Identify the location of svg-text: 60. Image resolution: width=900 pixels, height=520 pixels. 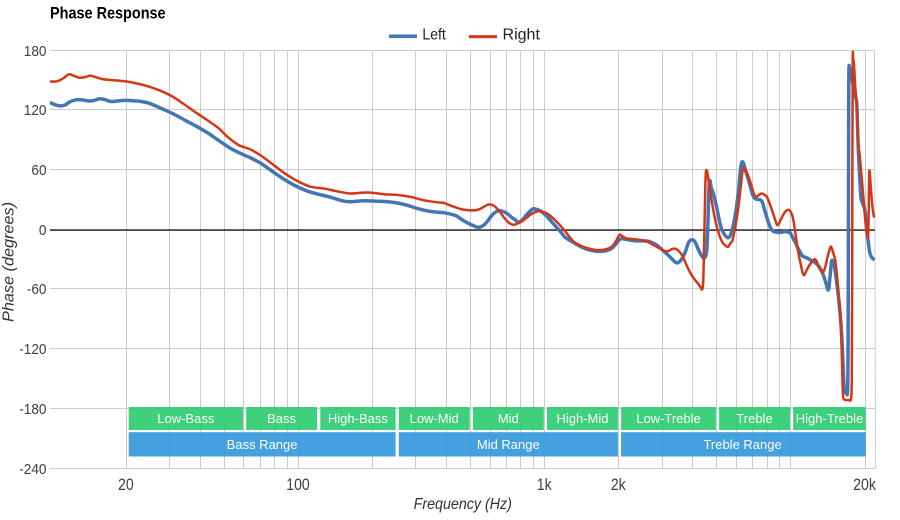
(38, 170).